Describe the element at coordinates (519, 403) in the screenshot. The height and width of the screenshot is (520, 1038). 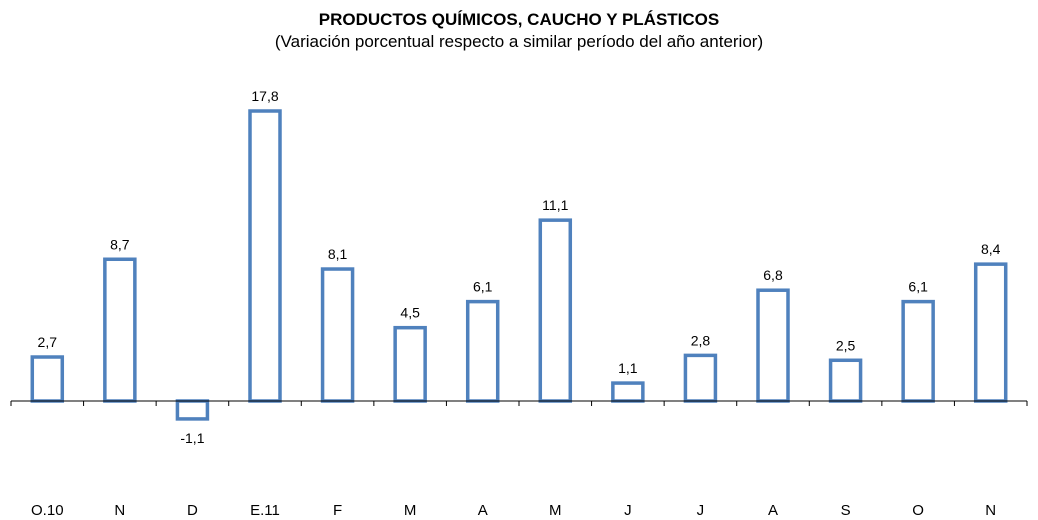
I see `x-axis` at that location.